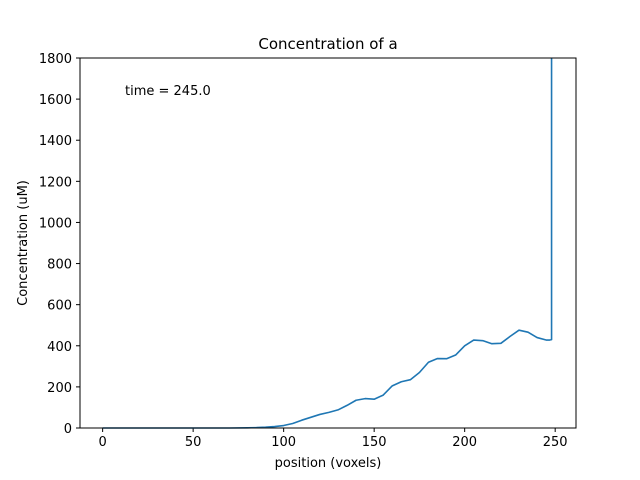 The height and width of the screenshot is (480, 640). Describe the element at coordinates (328, 463) in the screenshot. I see `x-axis-label: position (voxels)` at that location.